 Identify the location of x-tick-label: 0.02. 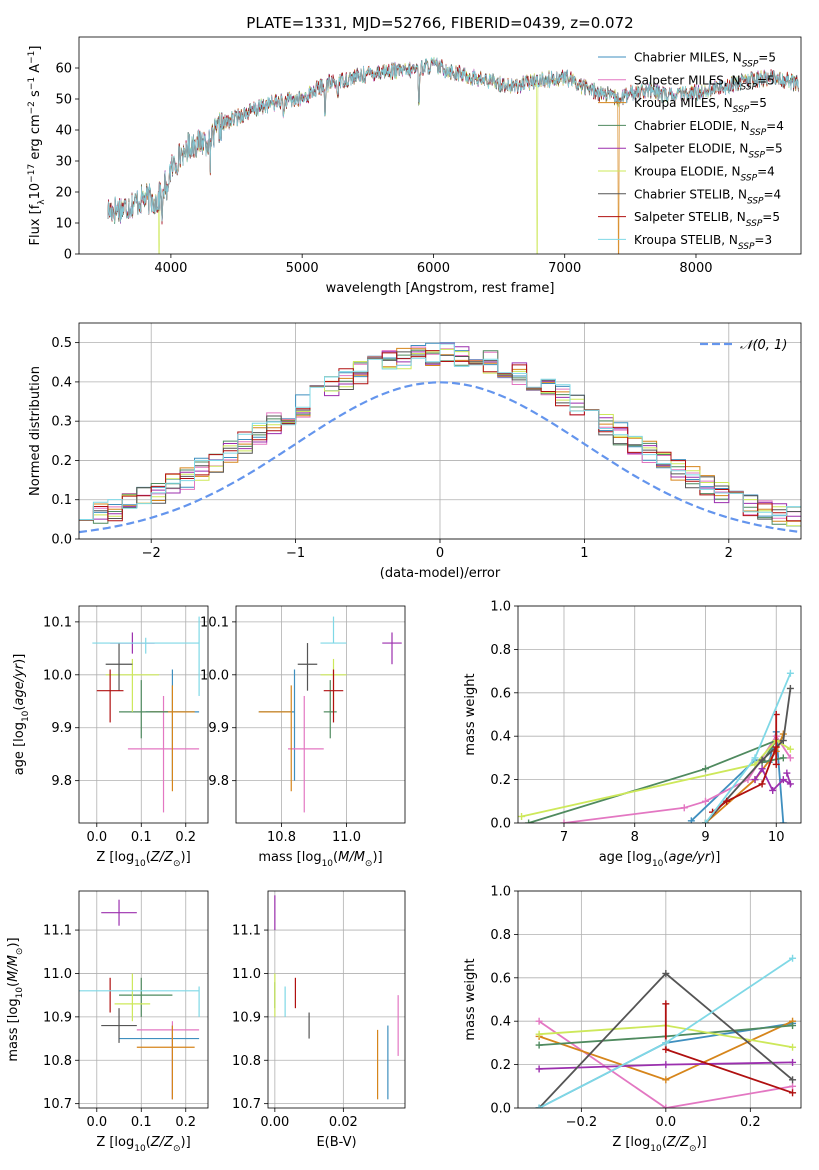
(343, 1122).